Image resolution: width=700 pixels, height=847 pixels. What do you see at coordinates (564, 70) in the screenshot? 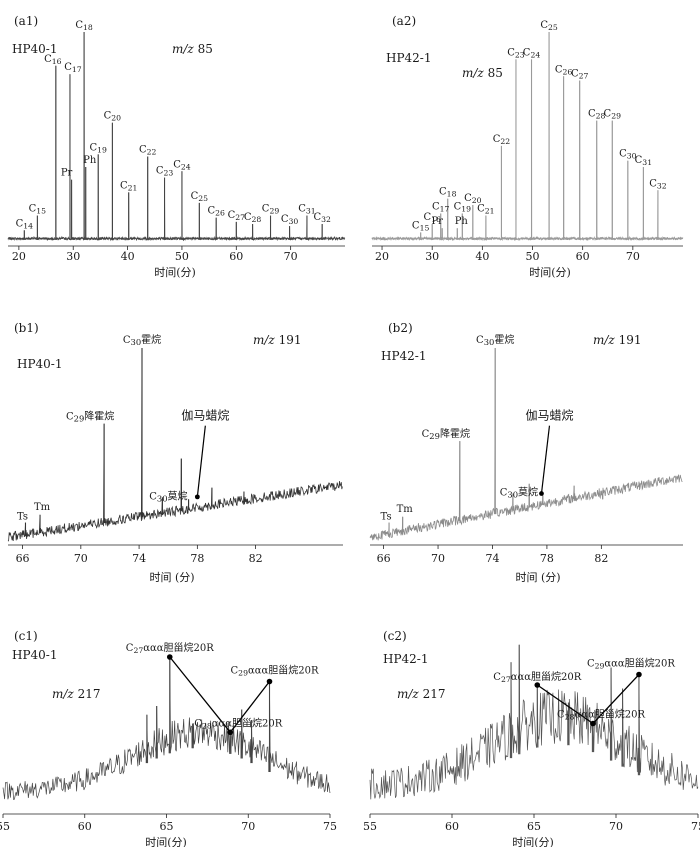
I see `peak-label-1-13: C26` at bounding box center [564, 70].